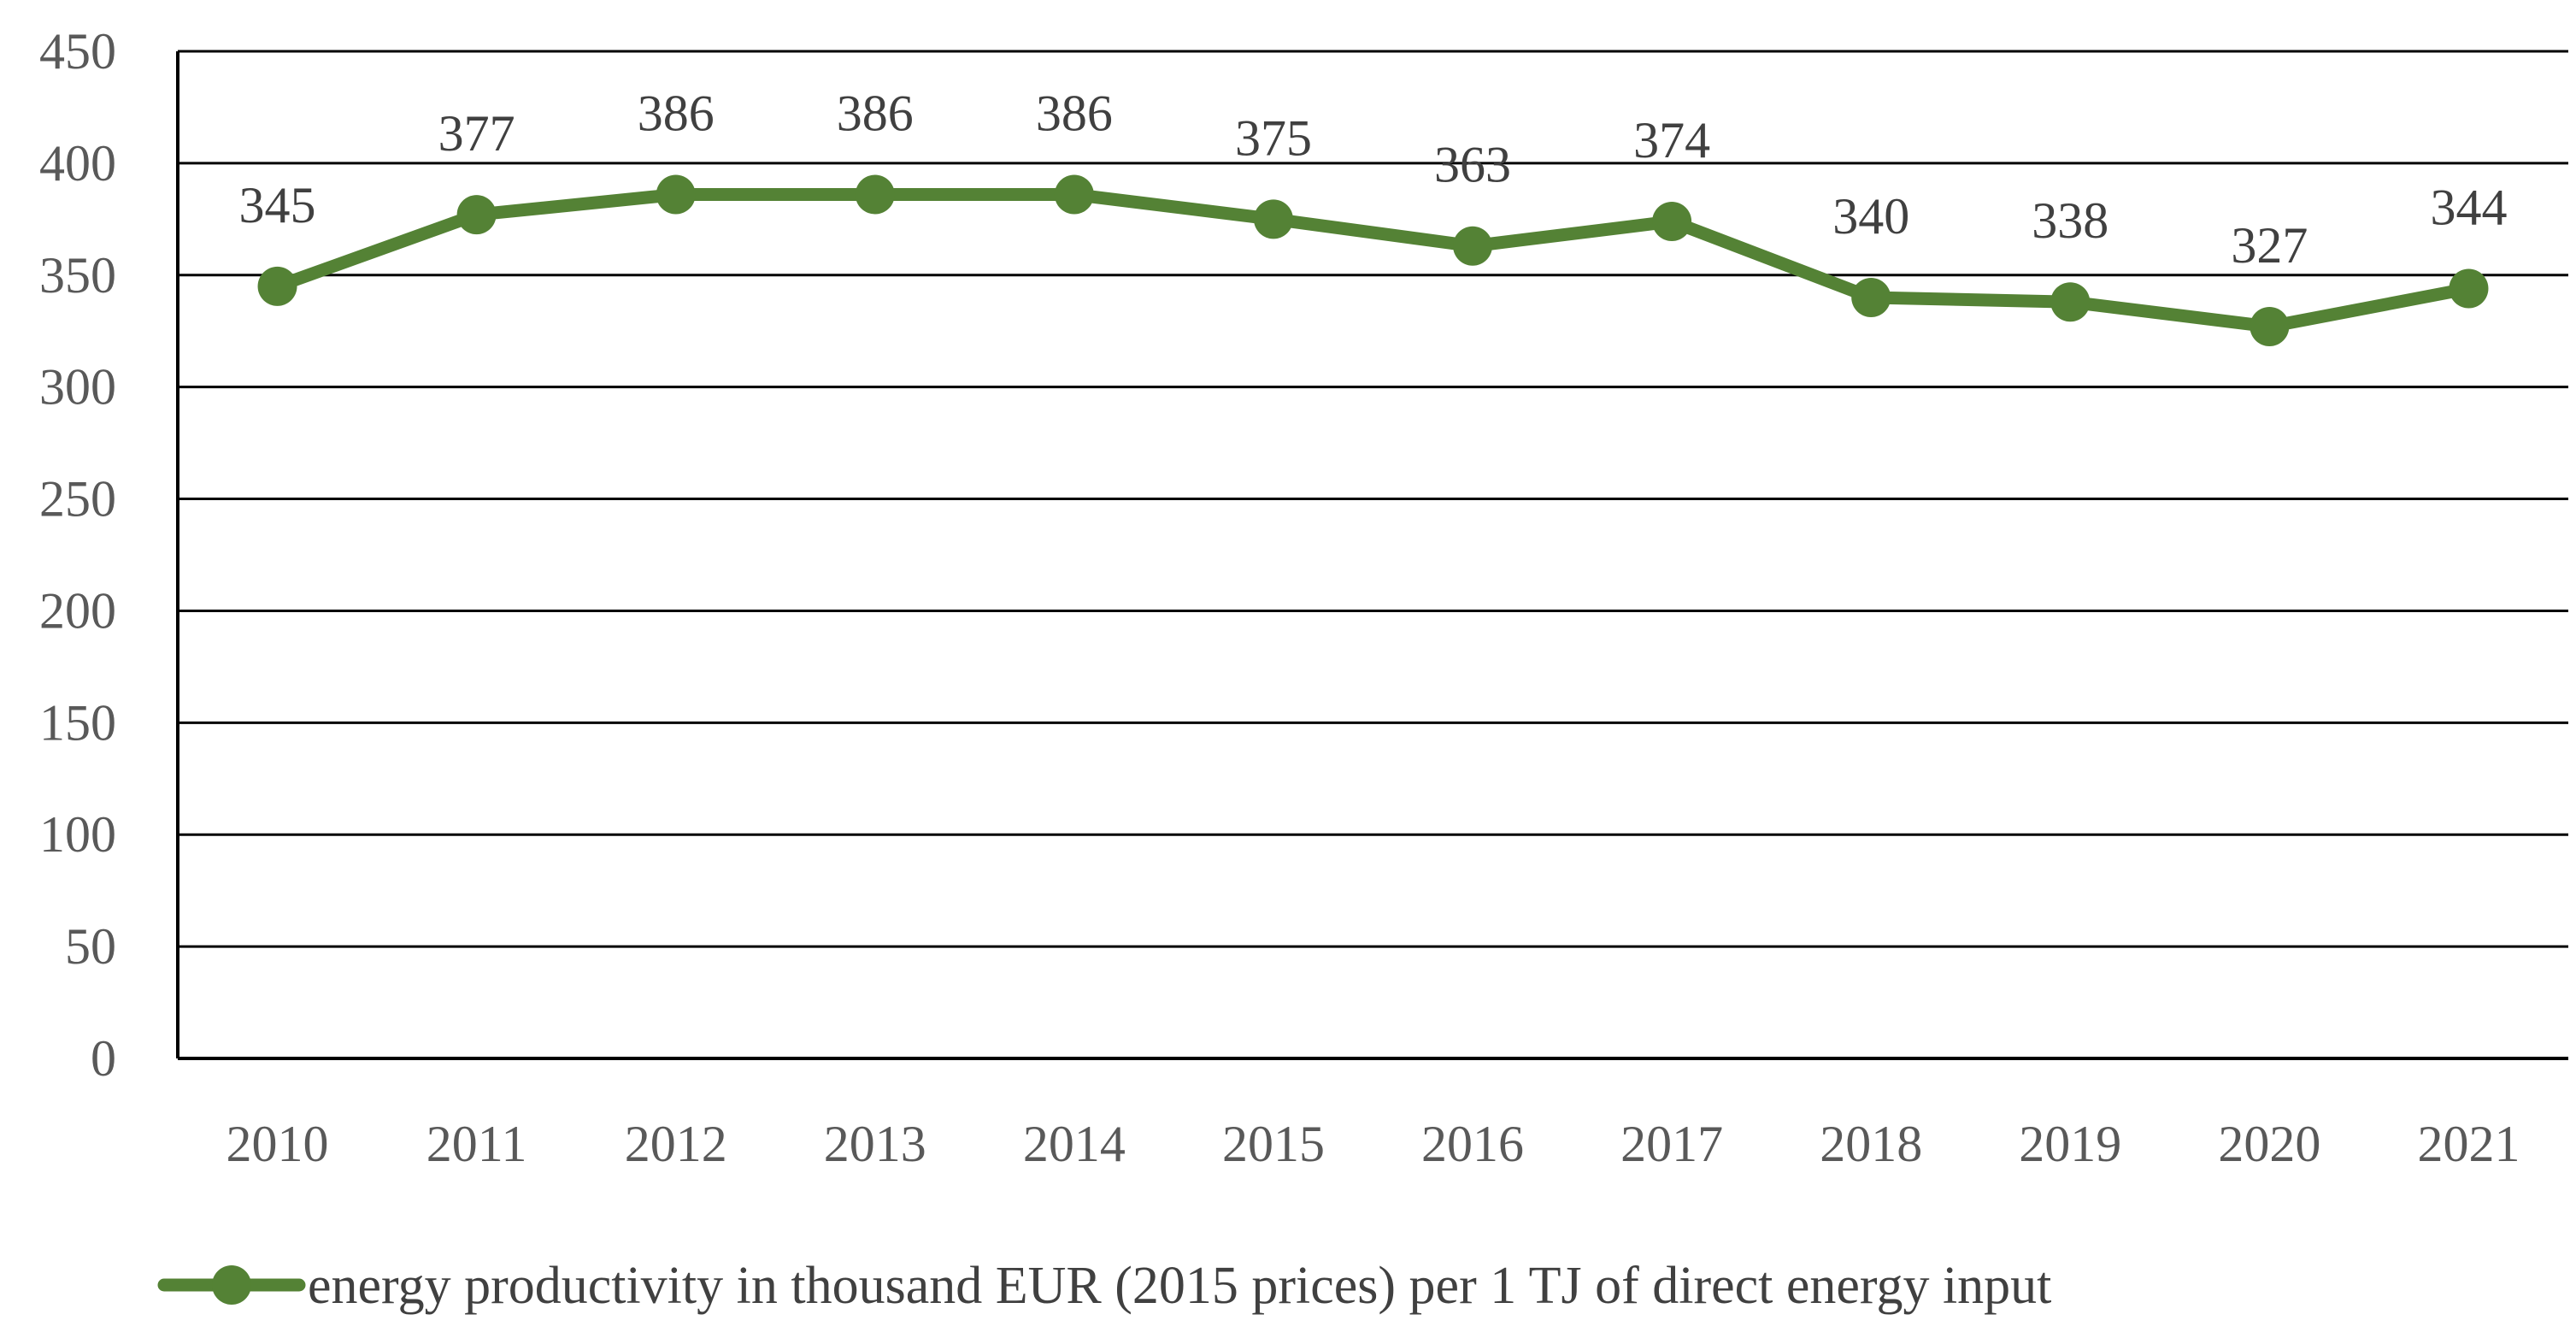  What do you see at coordinates (277, 286) in the screenshot?
I see `data-point-2010` at bounding box center [277, 286].